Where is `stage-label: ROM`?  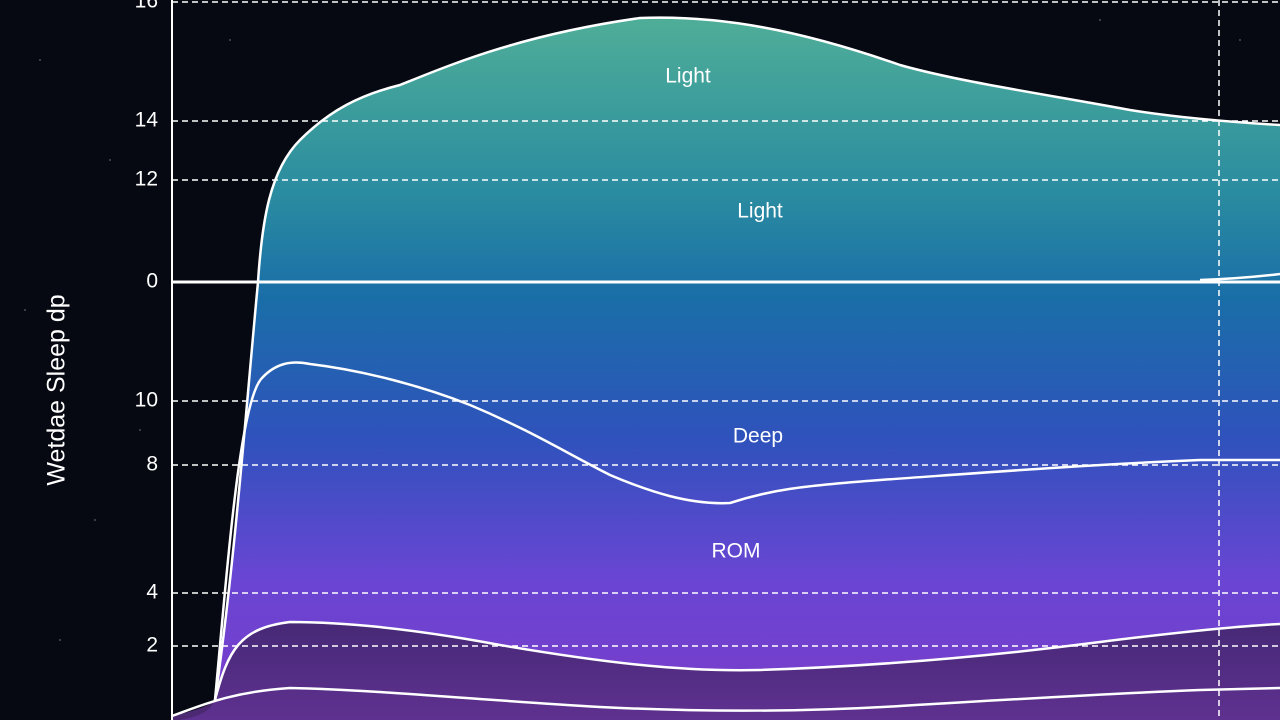 stage-label: ROM is located at coordinates (736, 551).